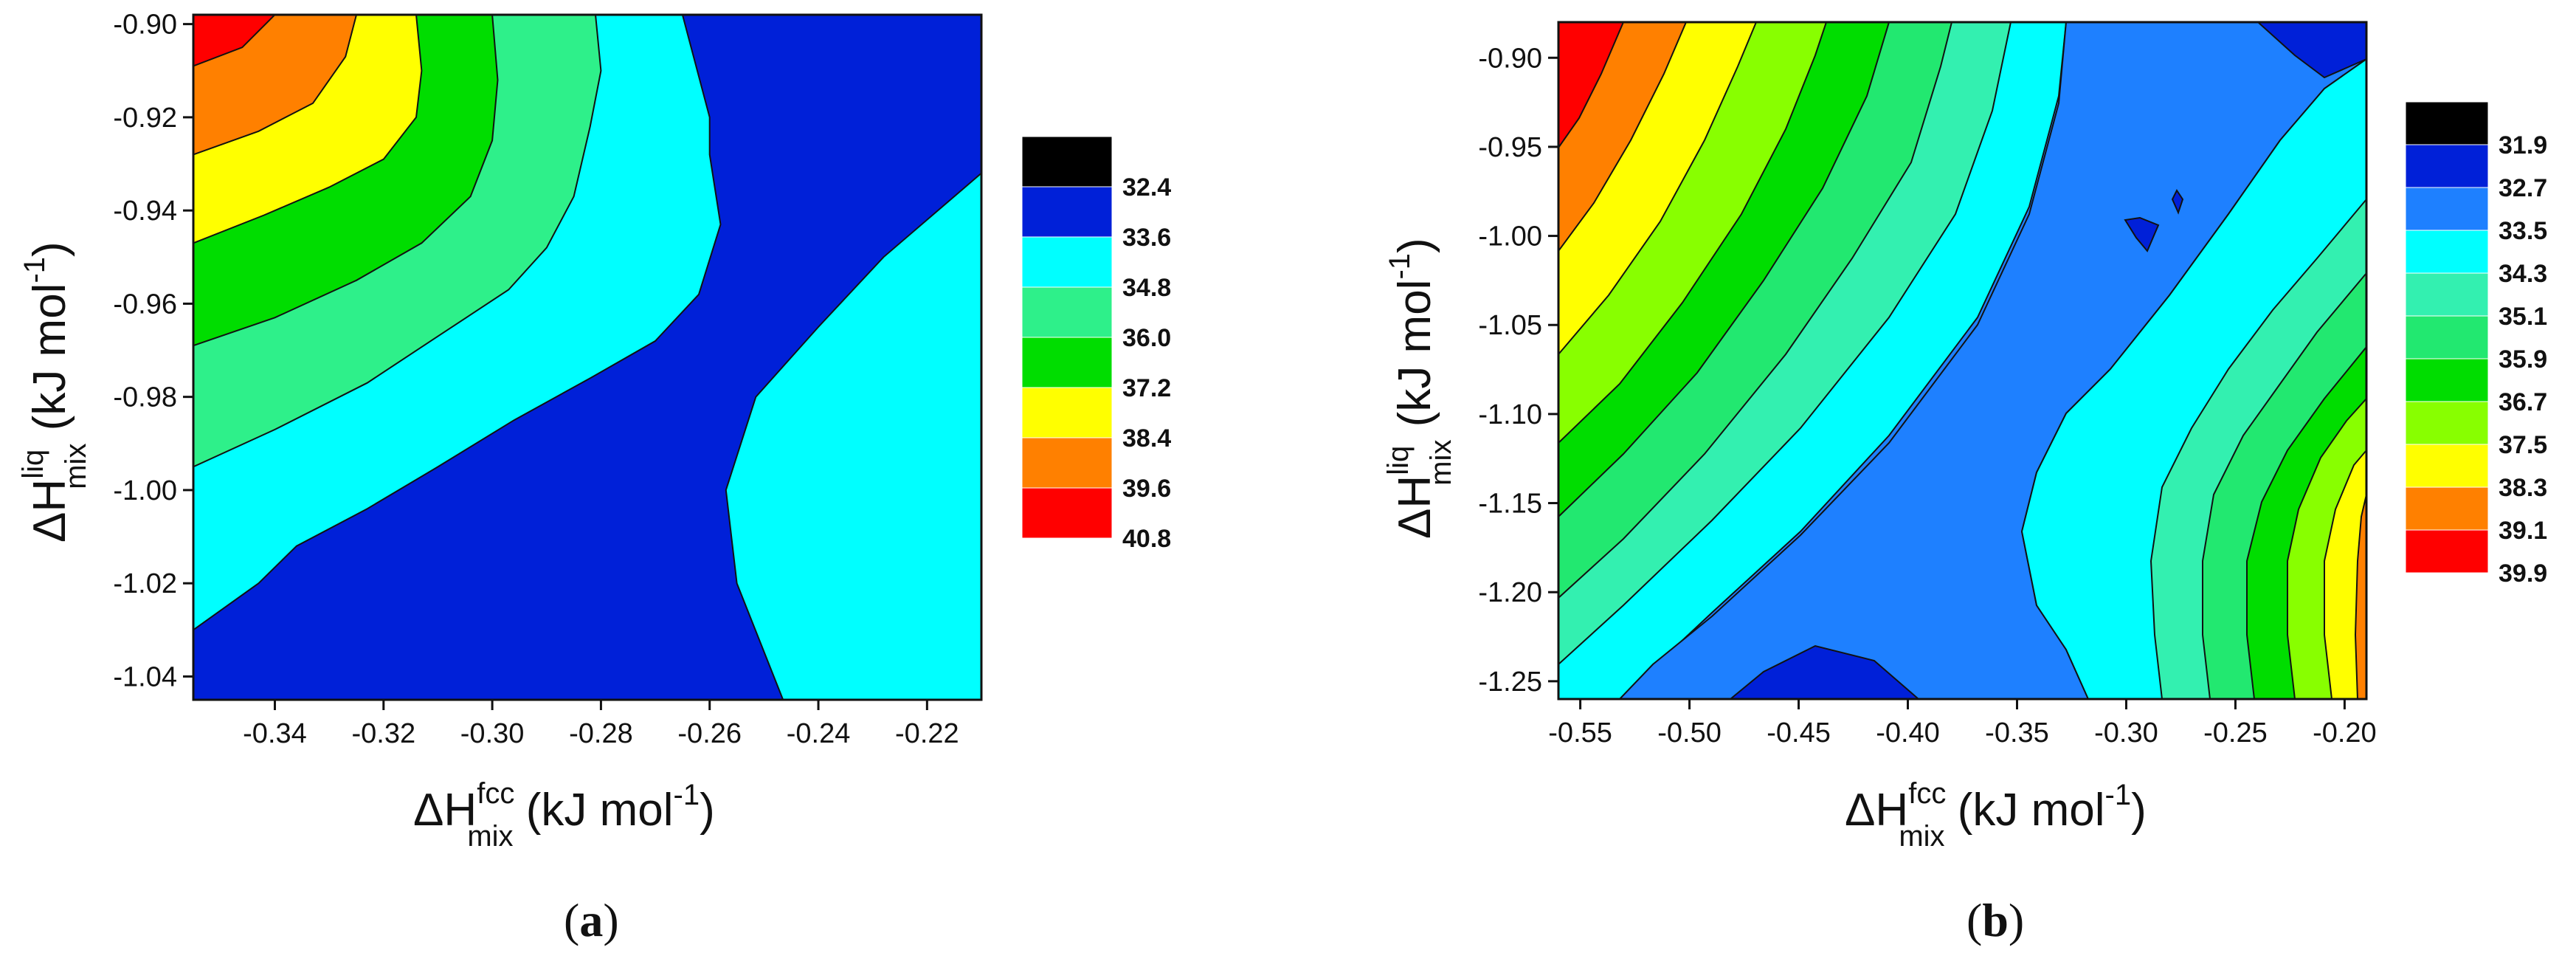 This screenshot has width=2576, height=967. What do you see at coordinates (1518, 370) in the screenshot?
I see `y-ticks-b: -0.90 -0.95 -1.00 -1.05 -1.10 -1.15 -1.20 -1.25` at bounding box center [1518, 370].